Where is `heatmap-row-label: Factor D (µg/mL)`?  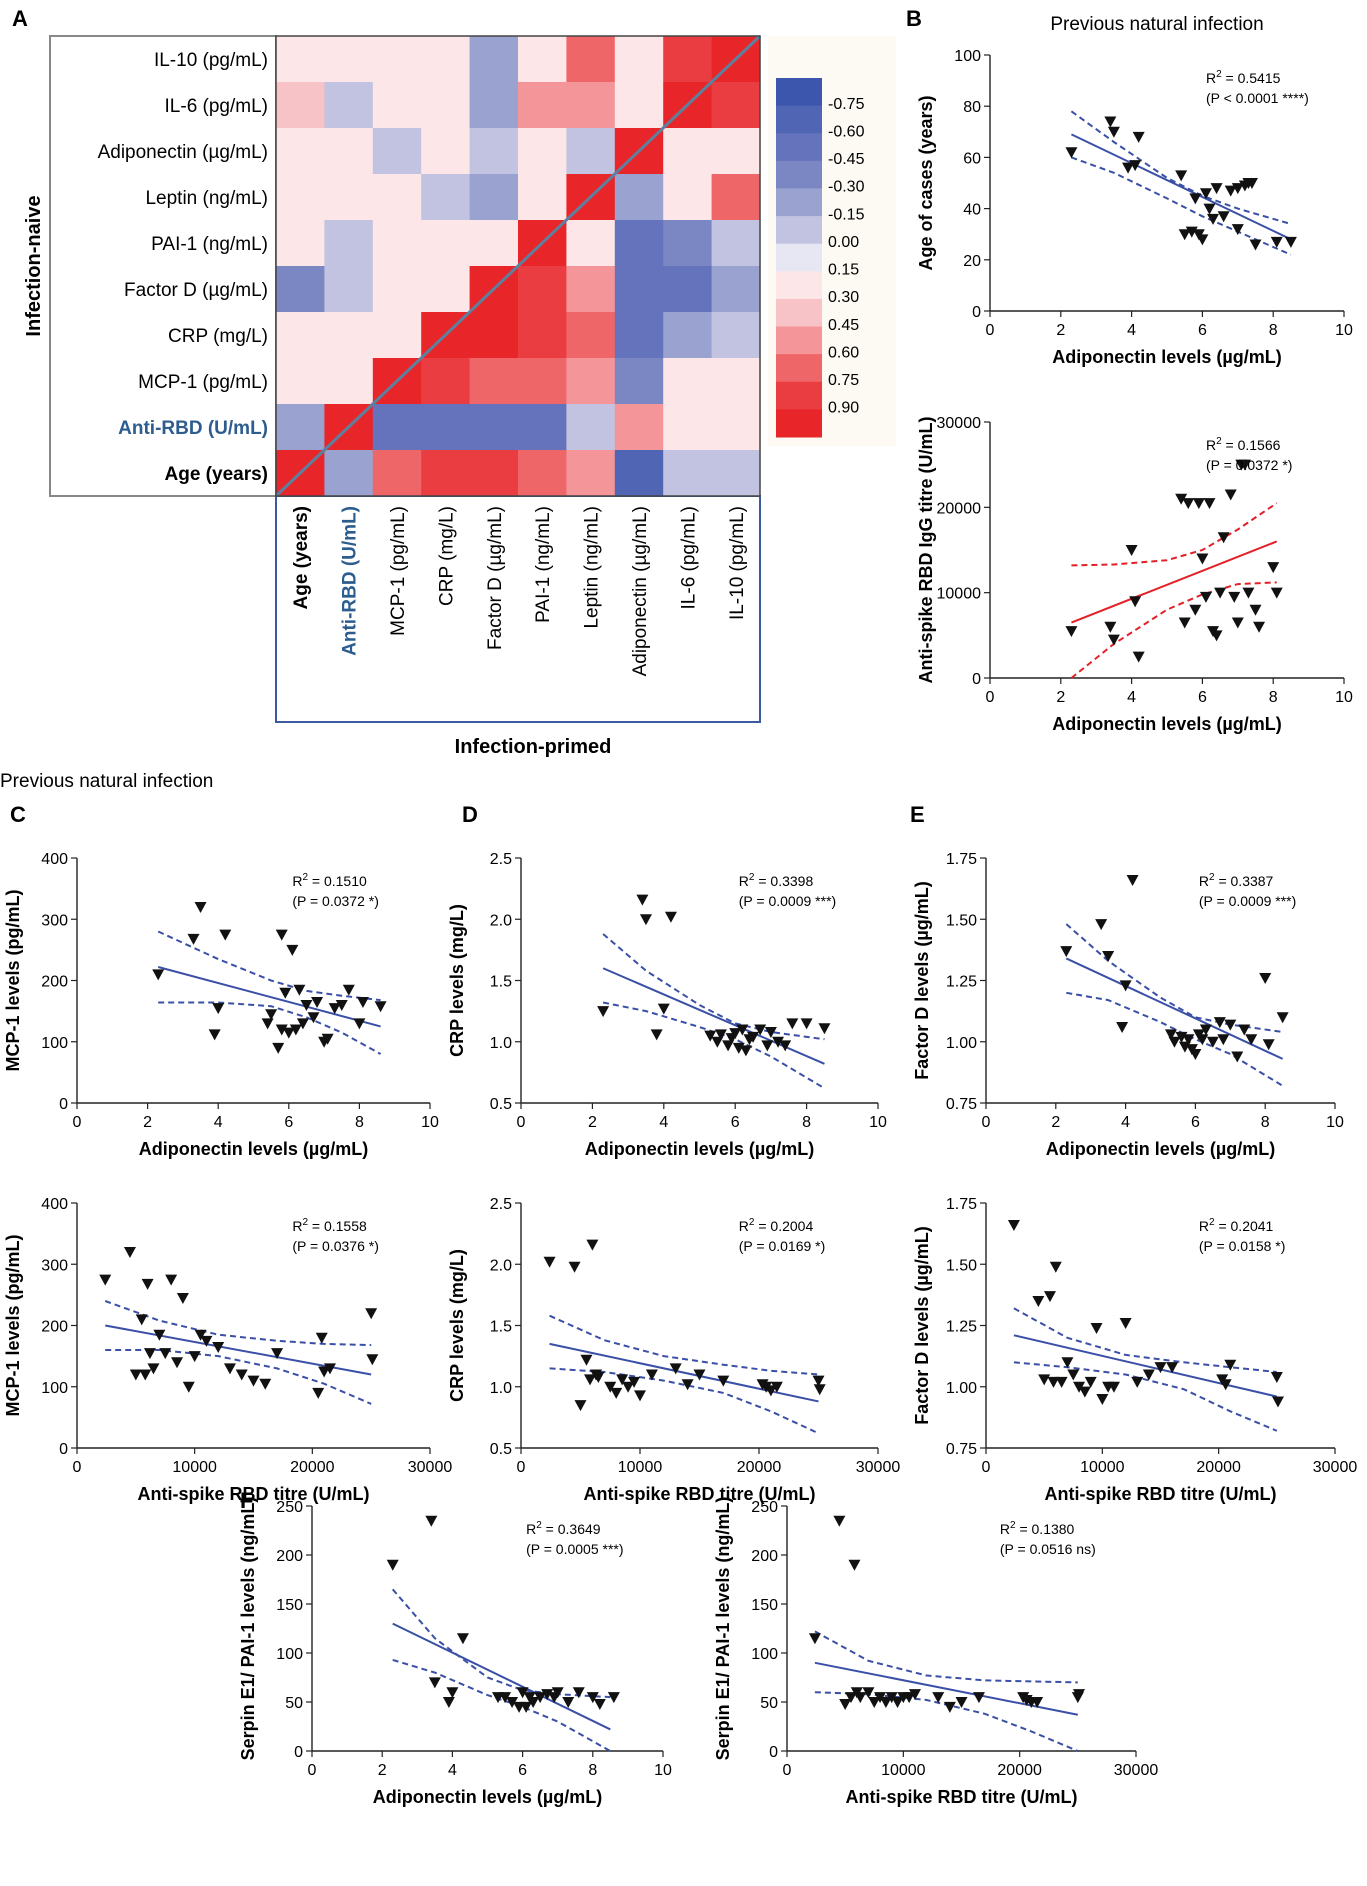
heatmap-row-label: Factor D (µg/mL) is located at coordinates (196, 290).